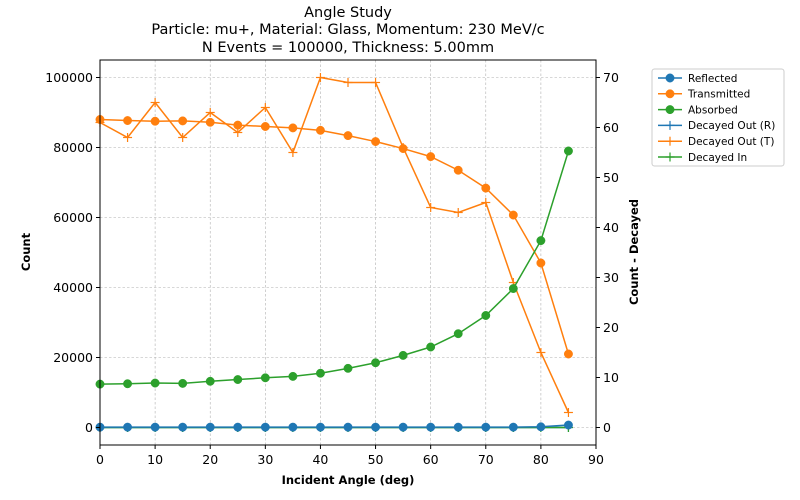 Image resolution: width=800 pixels, height=500 pixels. I want to click on legend-label: Decayed Out (T), so click(731, 142).